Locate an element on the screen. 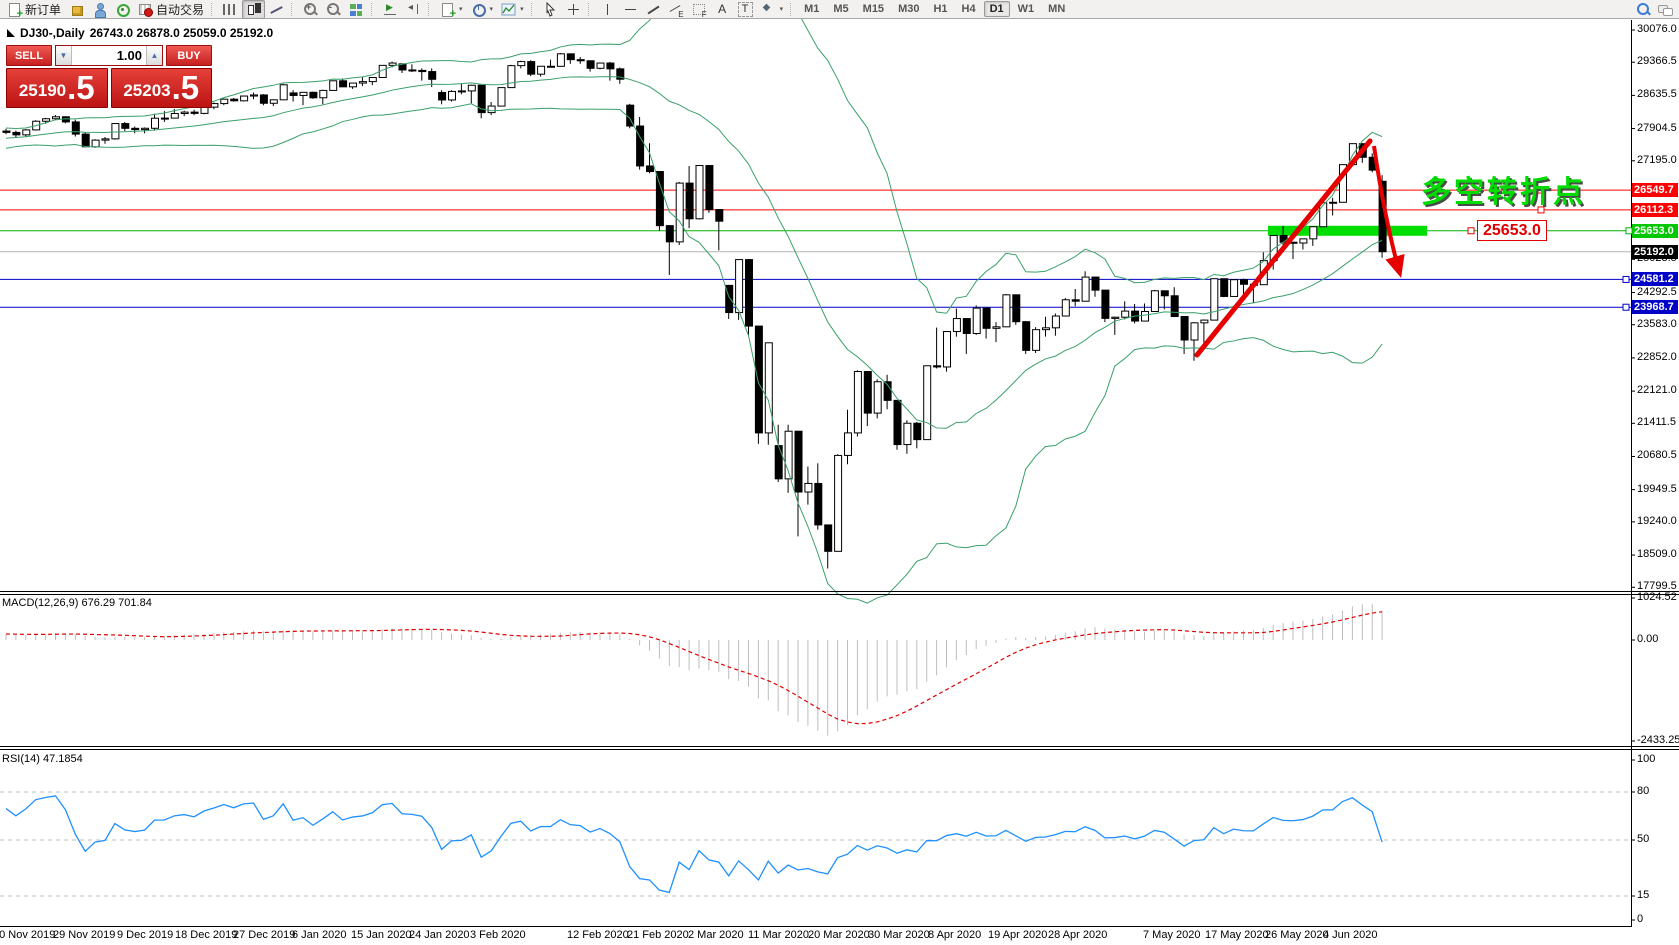 The width and height of the screenshot is (1679, 945). volume-increase-button: ▲ is located at coordinates (154, 55).